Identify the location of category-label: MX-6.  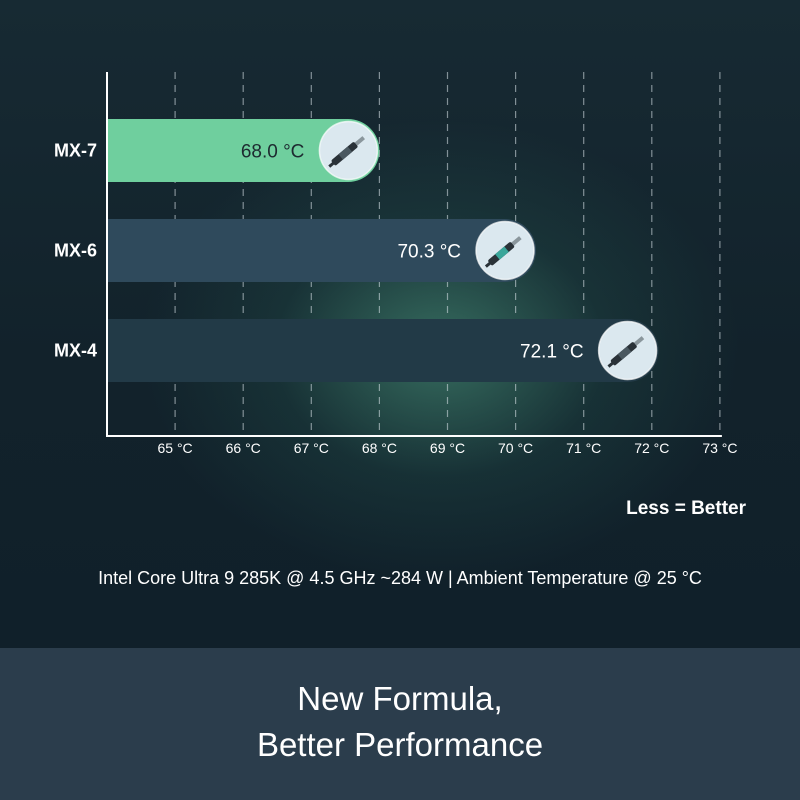
(75, 251).